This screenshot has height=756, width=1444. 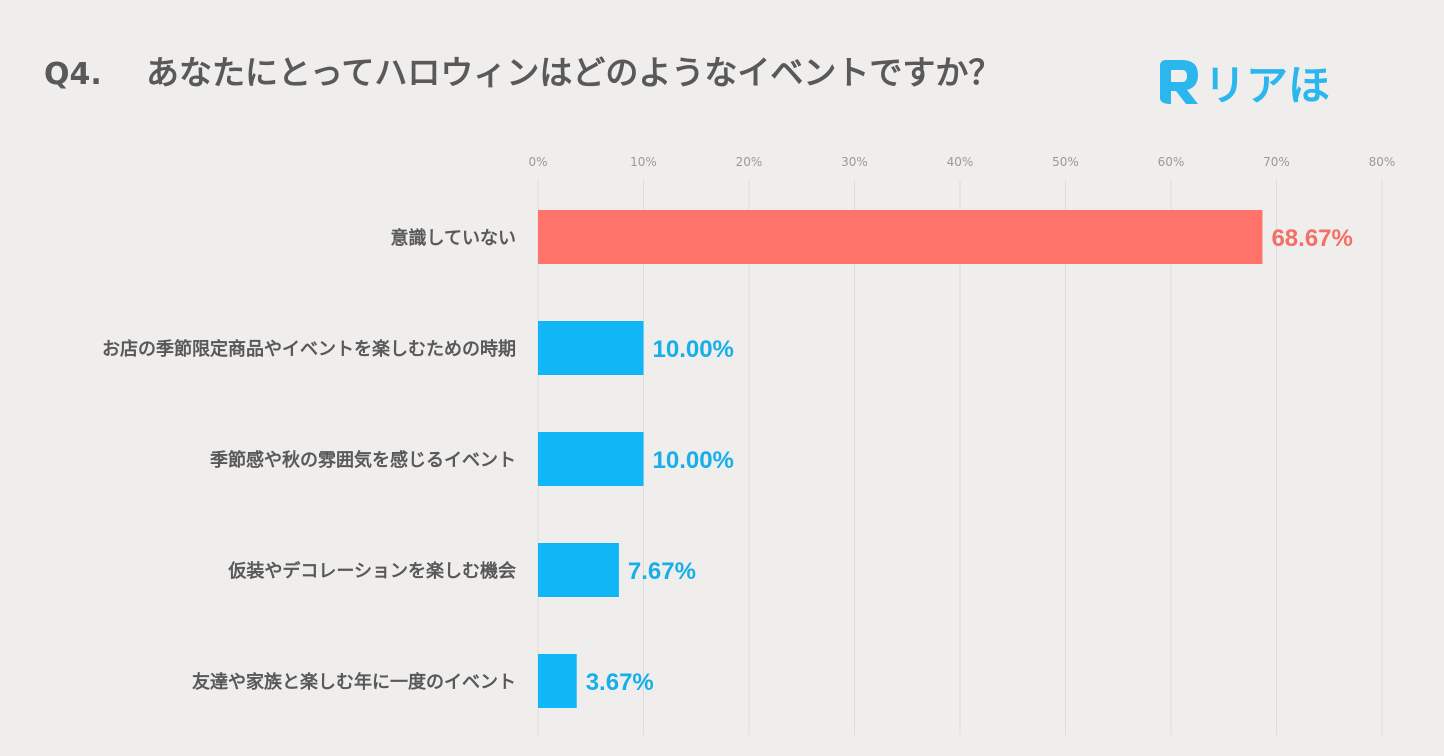 What do you see at coordinates (371, 571) in the screenshot?
I see `category-label: 仮装やデコレーションを楽しむ機会` at bounding box center [371, 571].